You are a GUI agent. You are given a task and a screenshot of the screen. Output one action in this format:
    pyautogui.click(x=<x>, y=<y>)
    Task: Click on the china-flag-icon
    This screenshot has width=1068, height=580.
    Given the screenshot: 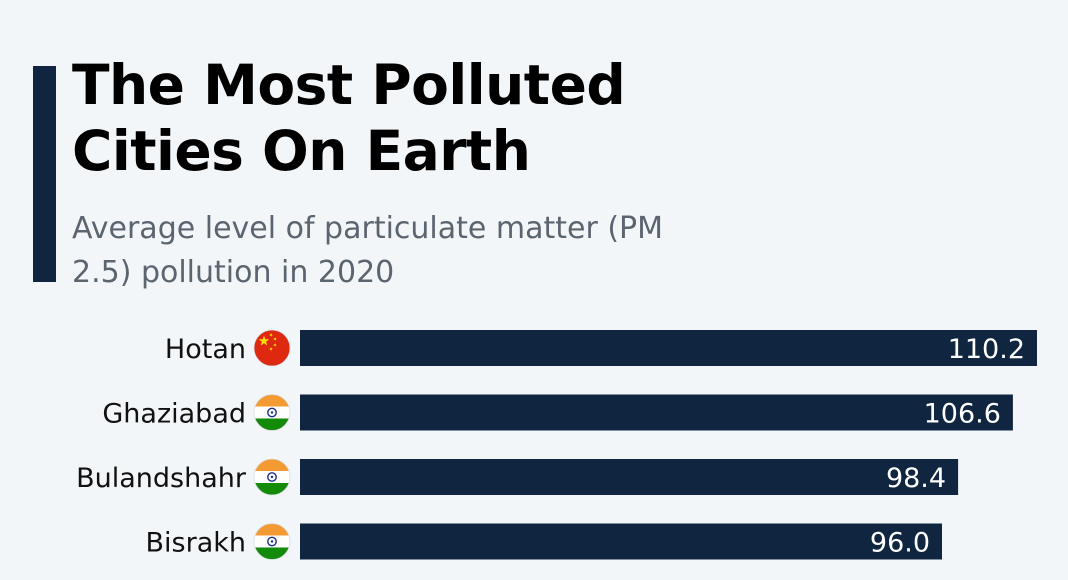 What is the action you would take?
    pyautogui.click(x=272, y=348)
    